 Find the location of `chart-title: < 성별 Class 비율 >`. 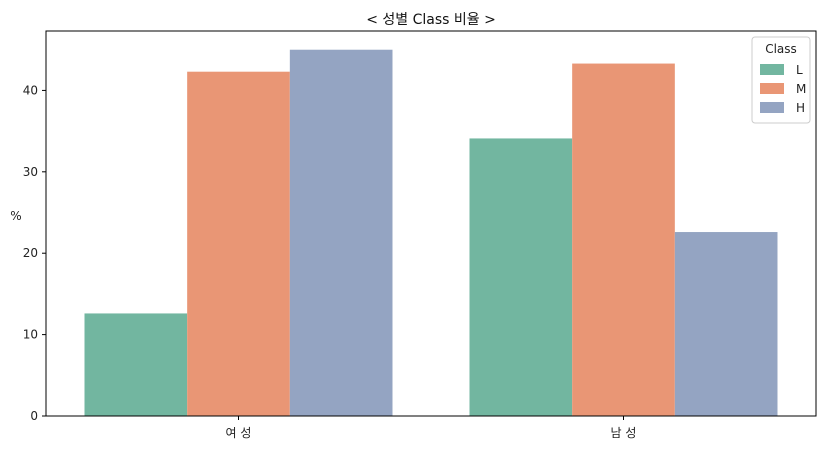

chart-title: < 성별 Class 비율 > is located at coordinates (431, 20).